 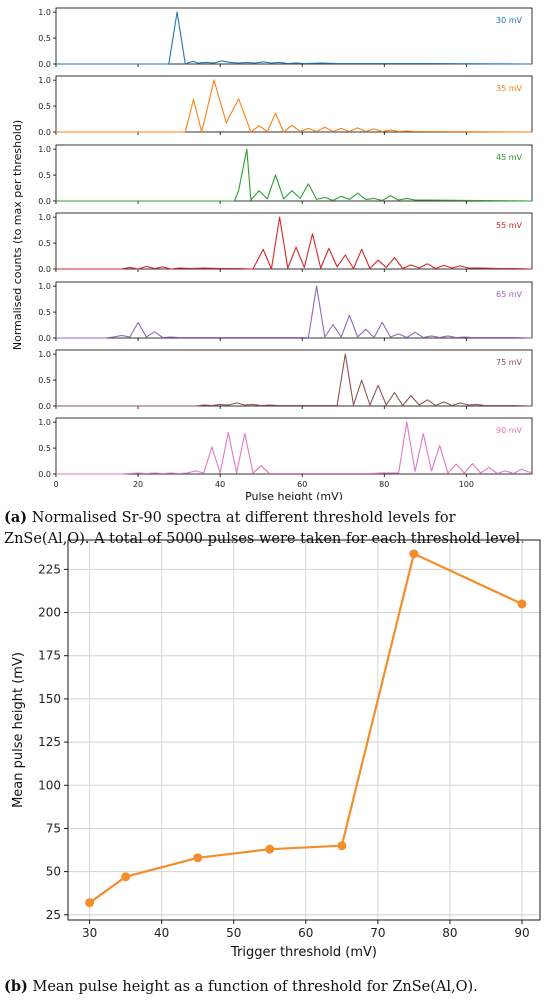 I want to click on spectrum-panel: 0.0 0.5 1.0 90 mV, so click(x=285, y=448).